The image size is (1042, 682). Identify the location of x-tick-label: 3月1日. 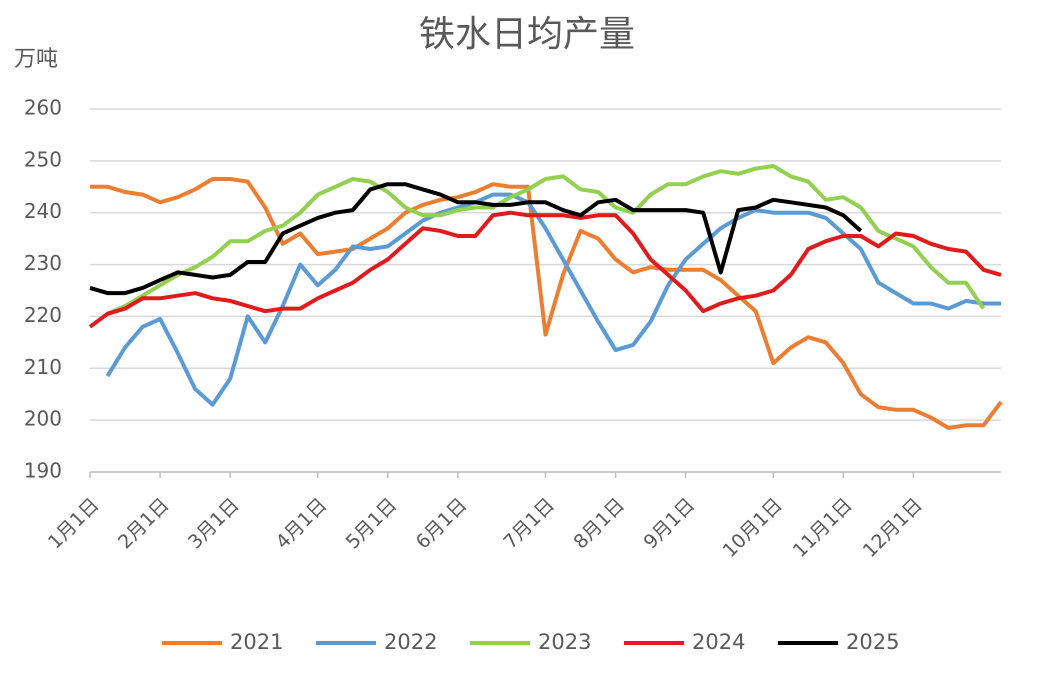
(214, 524).